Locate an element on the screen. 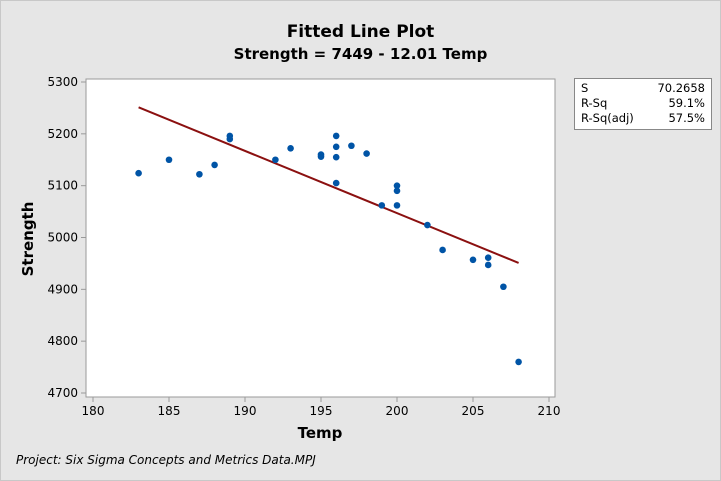 The height and width of the screenshot is (481, 721). x-axis: 180 185 190 195 200 205 210 is located at coordinates (321, 407).